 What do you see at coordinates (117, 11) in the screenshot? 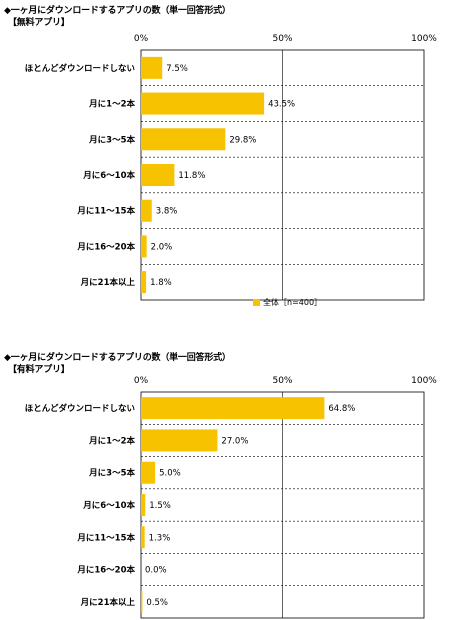
I see `chart1-title: ◆一ヶ月にダウンロードするアプリの数（単一回答形式）` at bounding box center [117, 11].